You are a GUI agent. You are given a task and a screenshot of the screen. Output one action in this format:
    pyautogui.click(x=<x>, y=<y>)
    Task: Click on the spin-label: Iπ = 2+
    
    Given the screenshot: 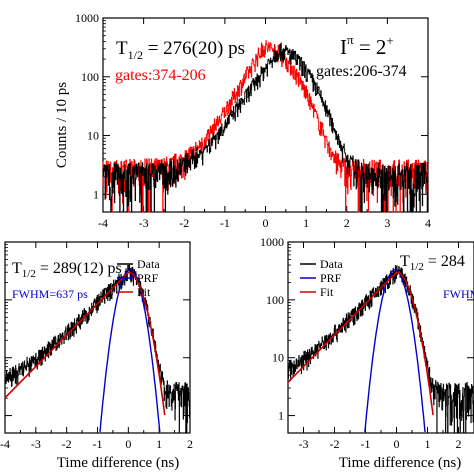 What is the action you would take?
    pyautogui.click(x=367, y=45)
    